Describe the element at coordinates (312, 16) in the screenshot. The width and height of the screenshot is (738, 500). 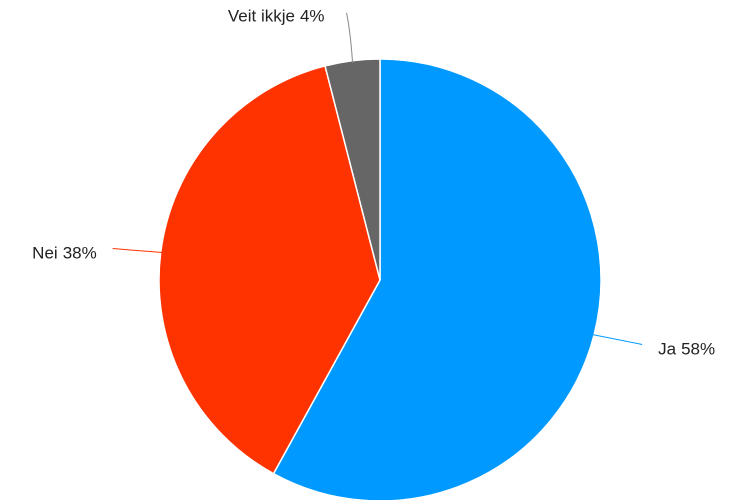
I see `slice-value: 4%` at that location.